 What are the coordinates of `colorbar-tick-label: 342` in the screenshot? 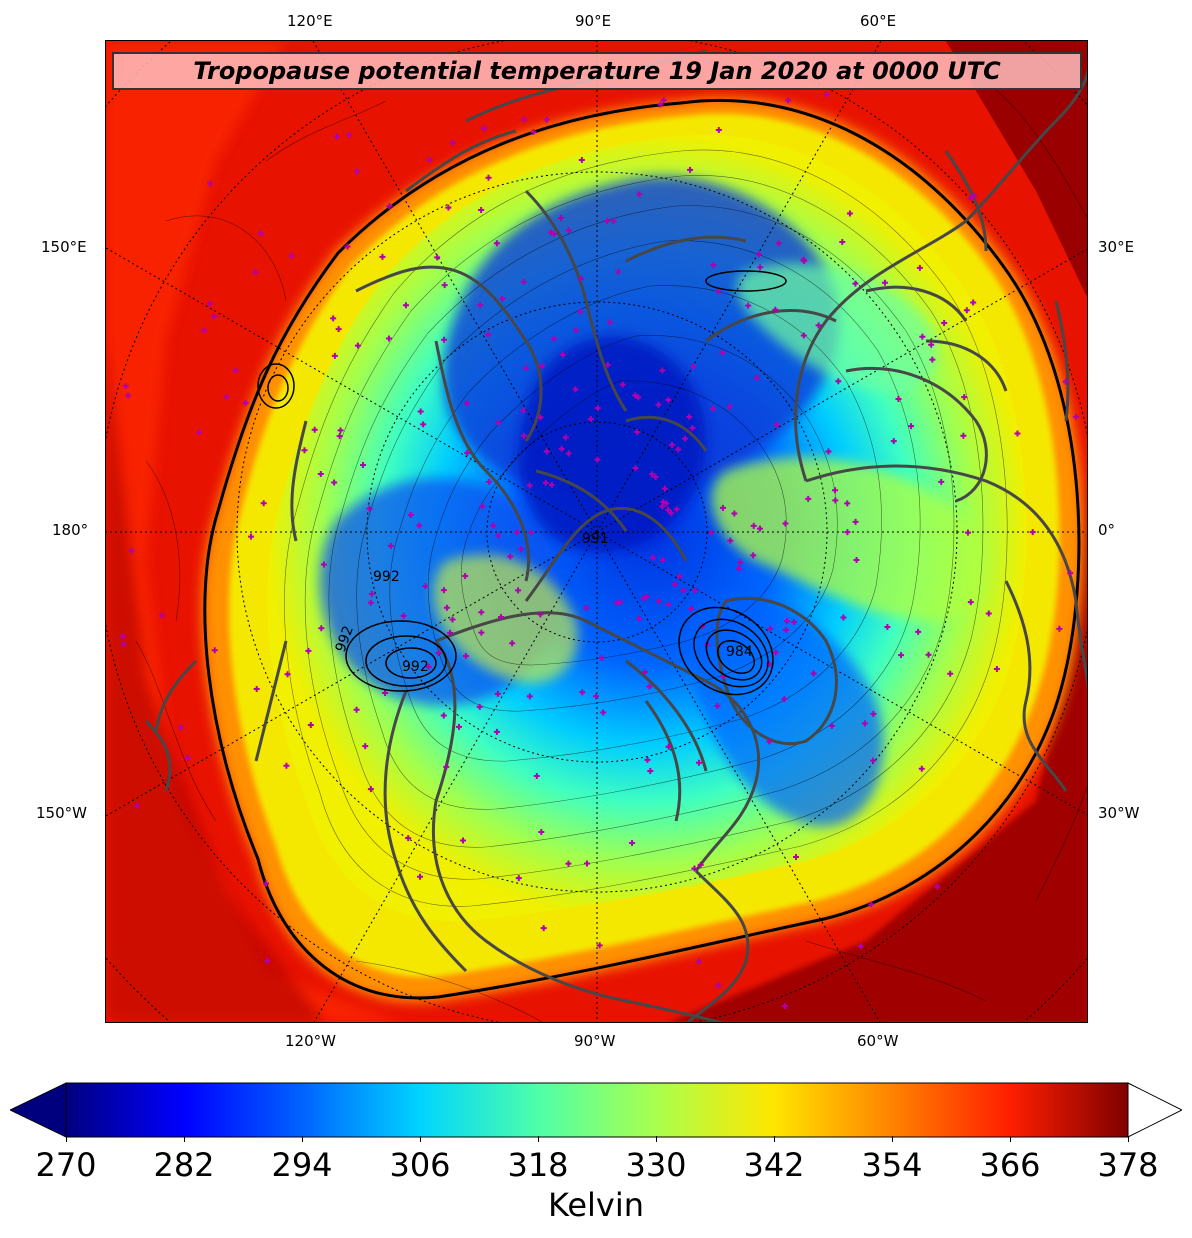 It's located at (774, 1165).